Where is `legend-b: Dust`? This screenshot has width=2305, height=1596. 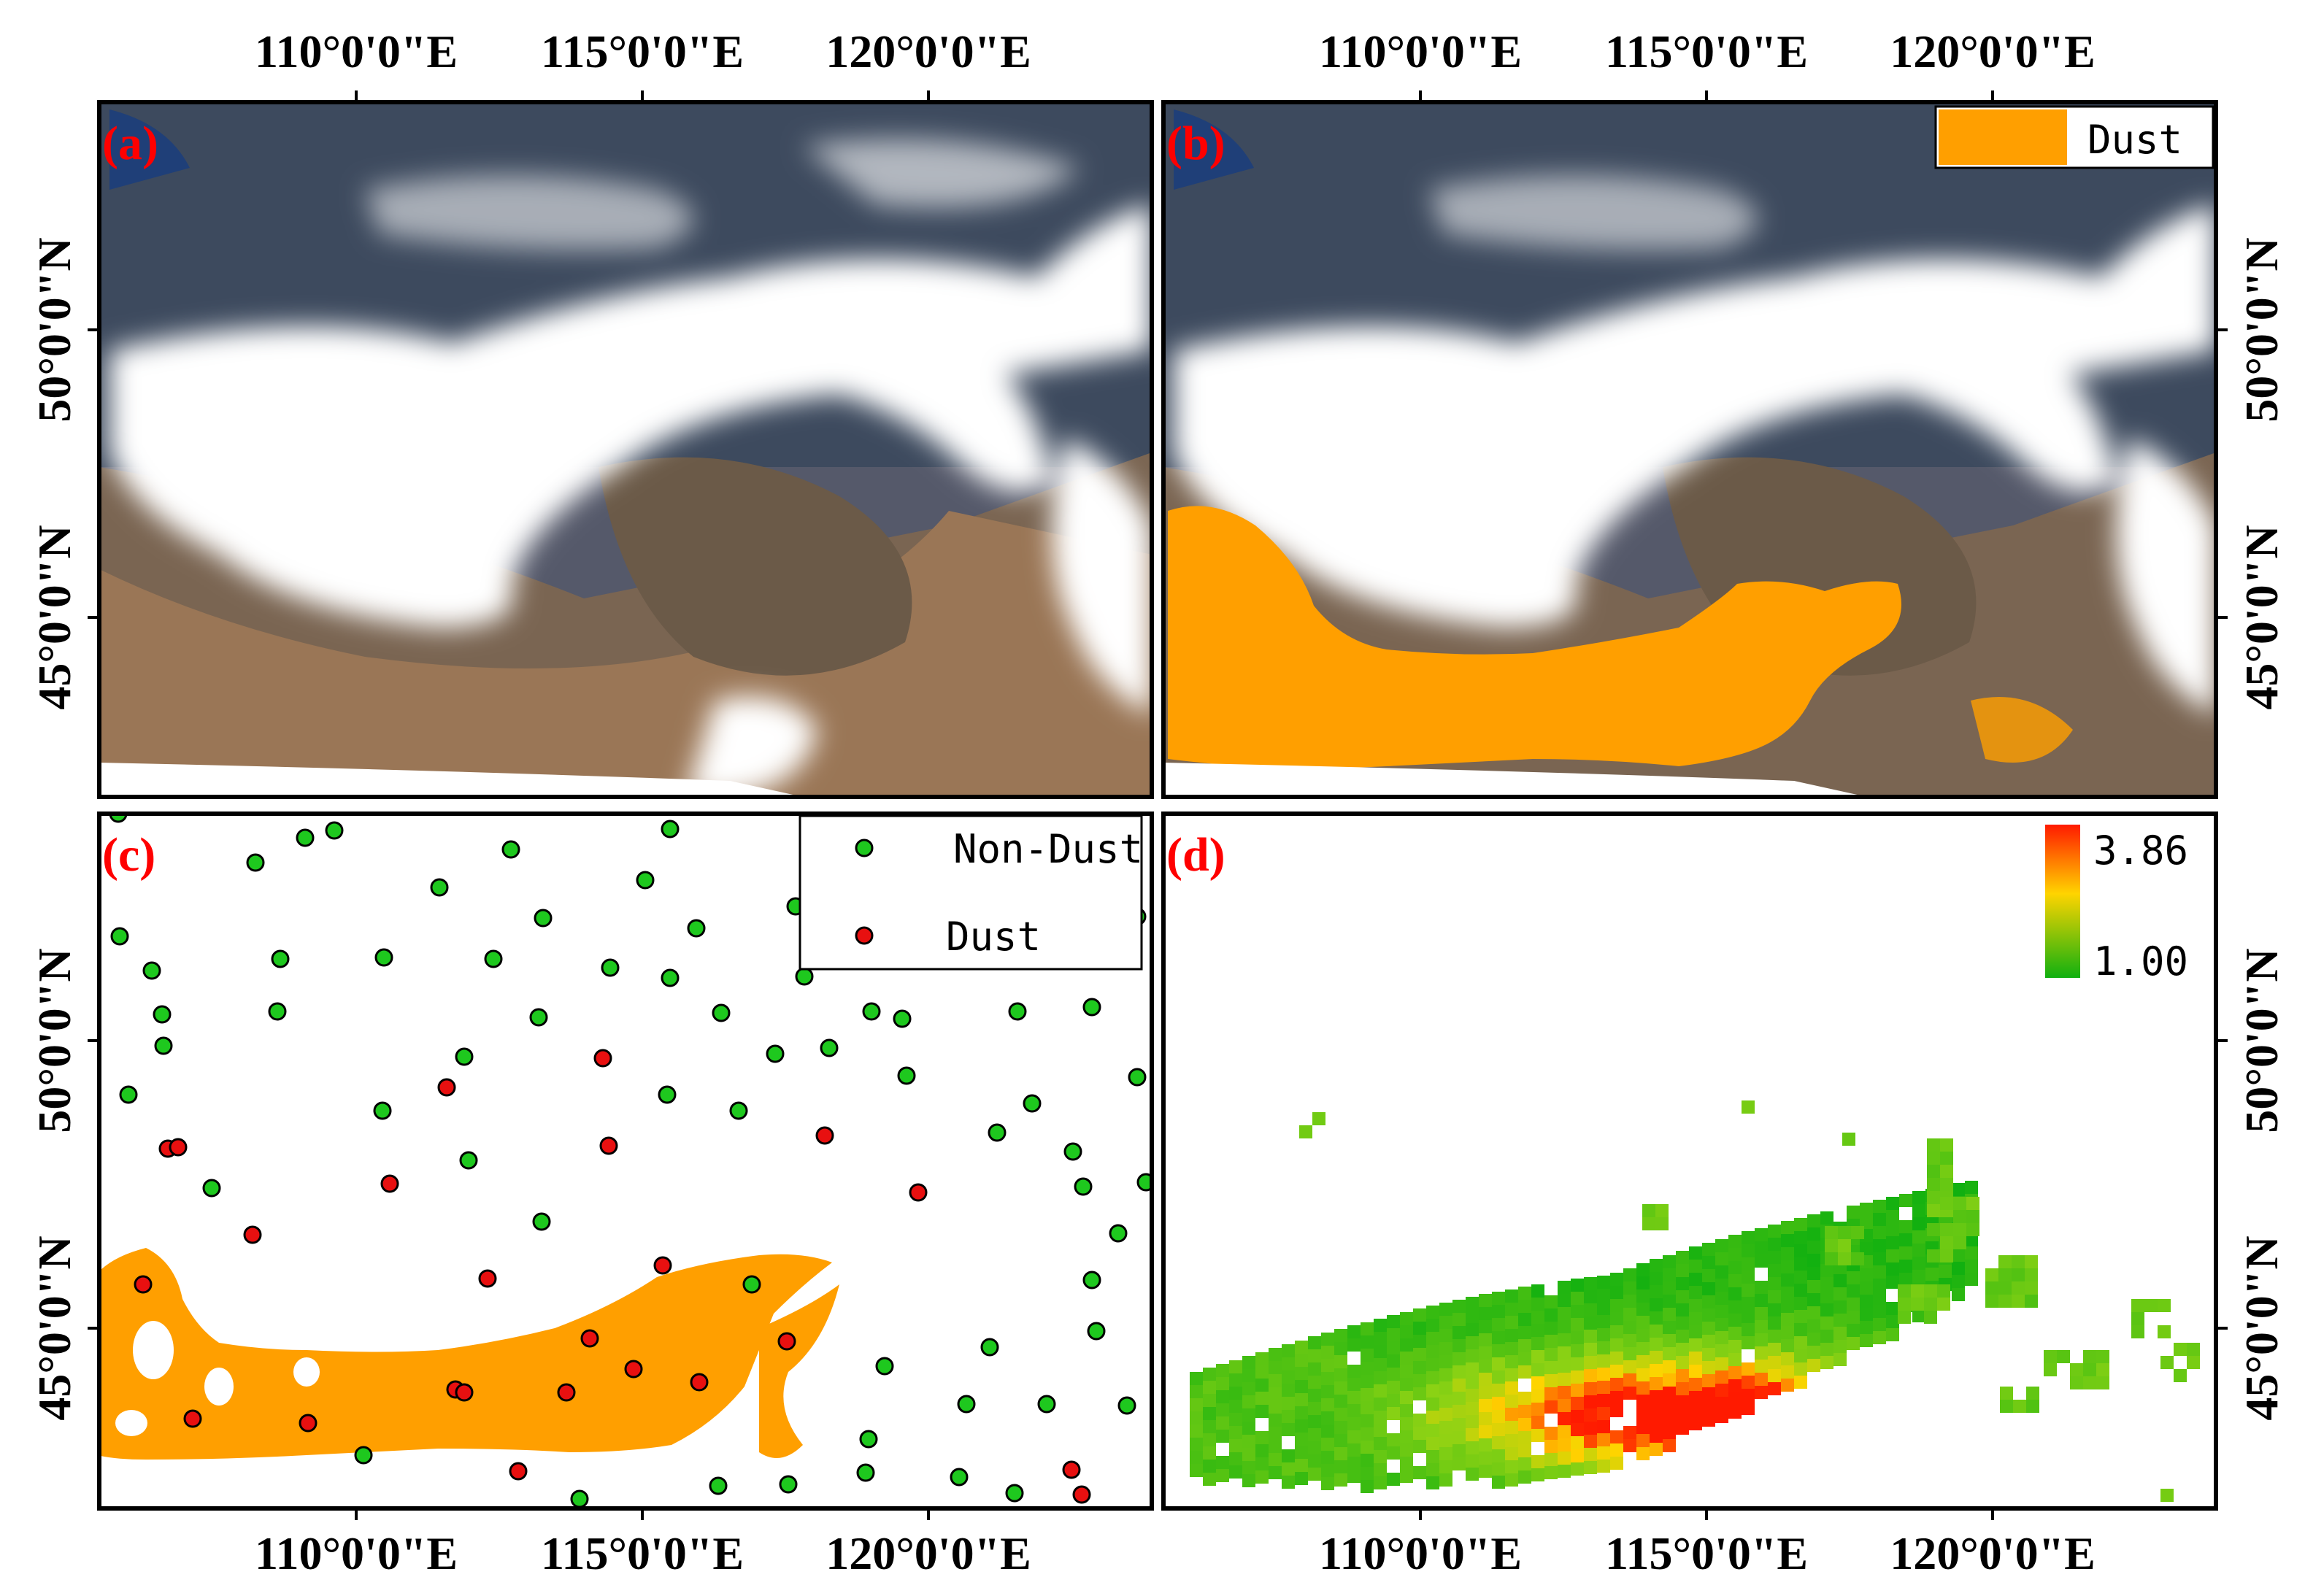
legend-b: Dust is located at coordinates (2074, 137).